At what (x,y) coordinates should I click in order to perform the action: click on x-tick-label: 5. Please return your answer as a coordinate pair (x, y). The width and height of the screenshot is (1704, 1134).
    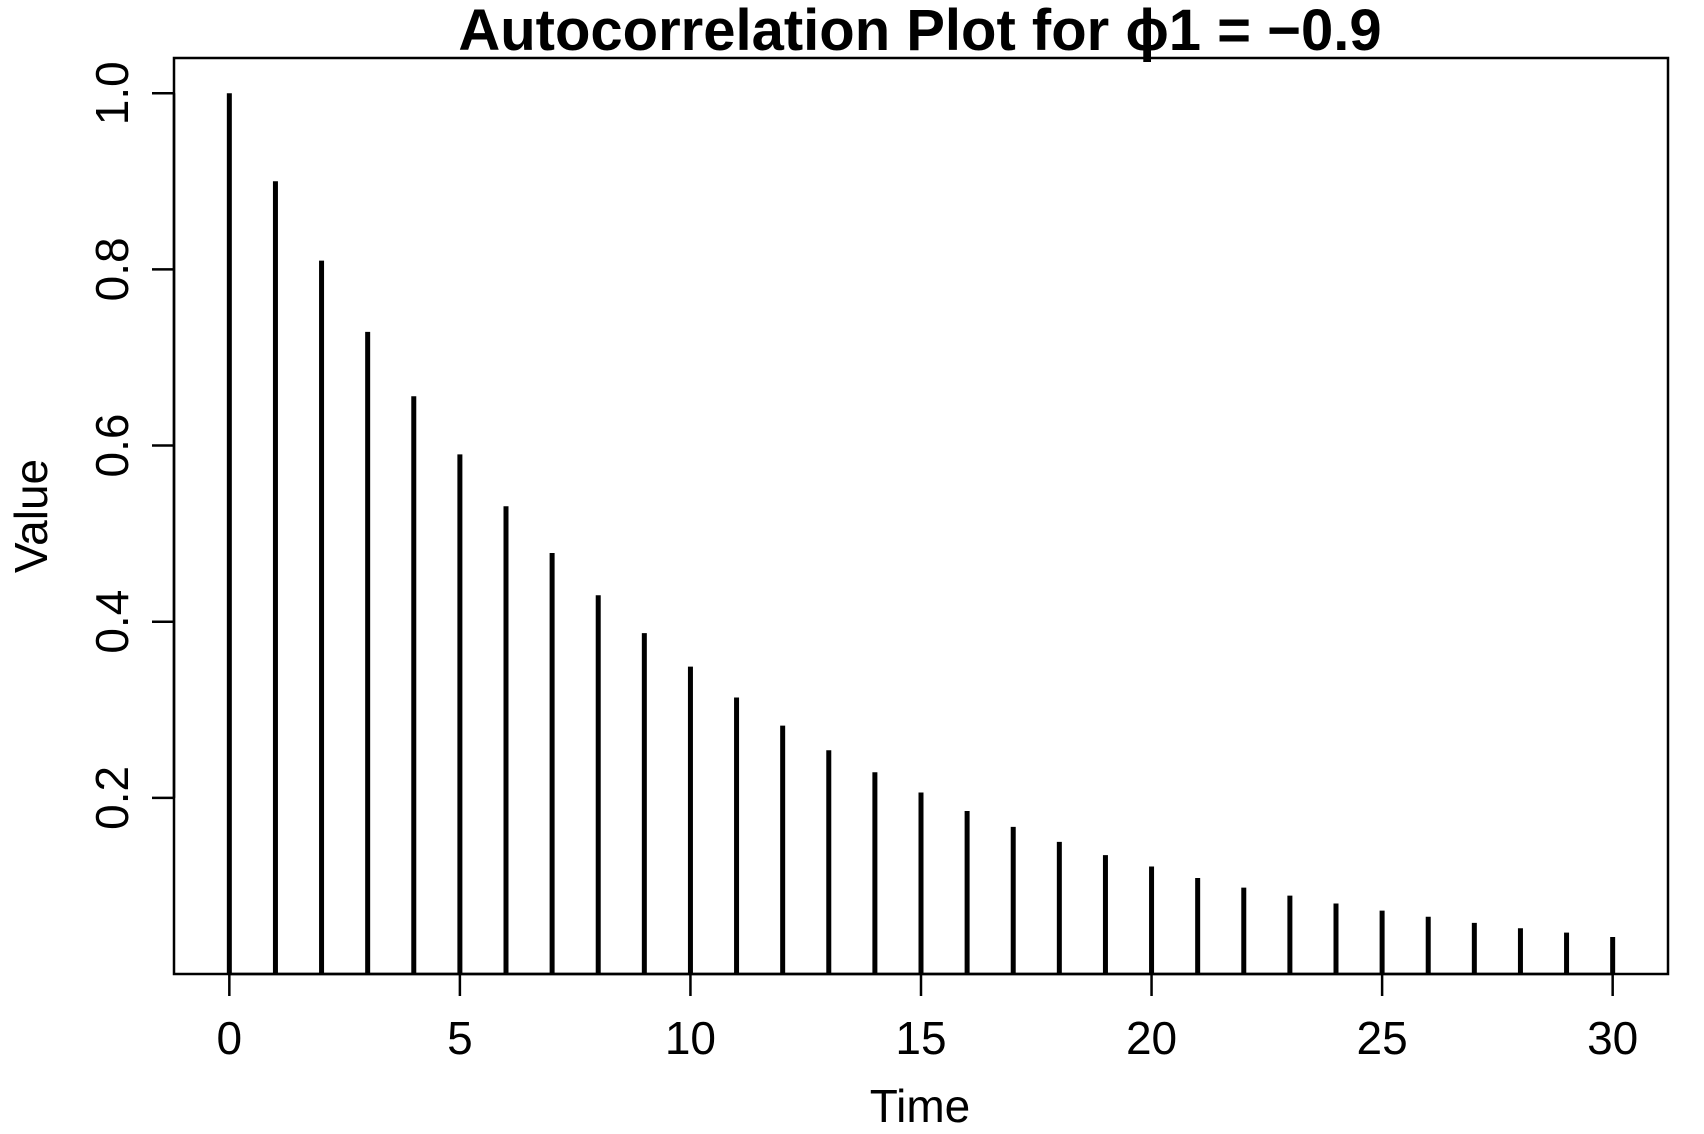
    Looking at the image, I should click on (460, 1038).